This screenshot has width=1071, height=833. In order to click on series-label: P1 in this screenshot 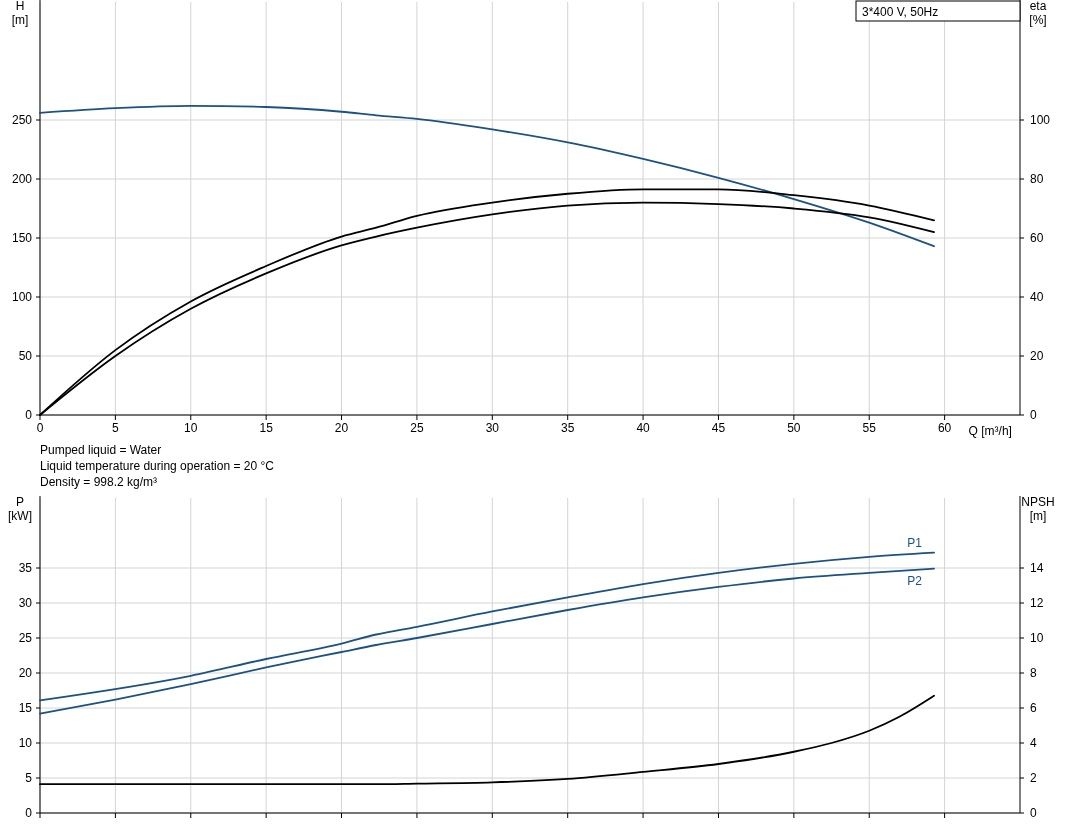, I will do `click(915, 542)`.